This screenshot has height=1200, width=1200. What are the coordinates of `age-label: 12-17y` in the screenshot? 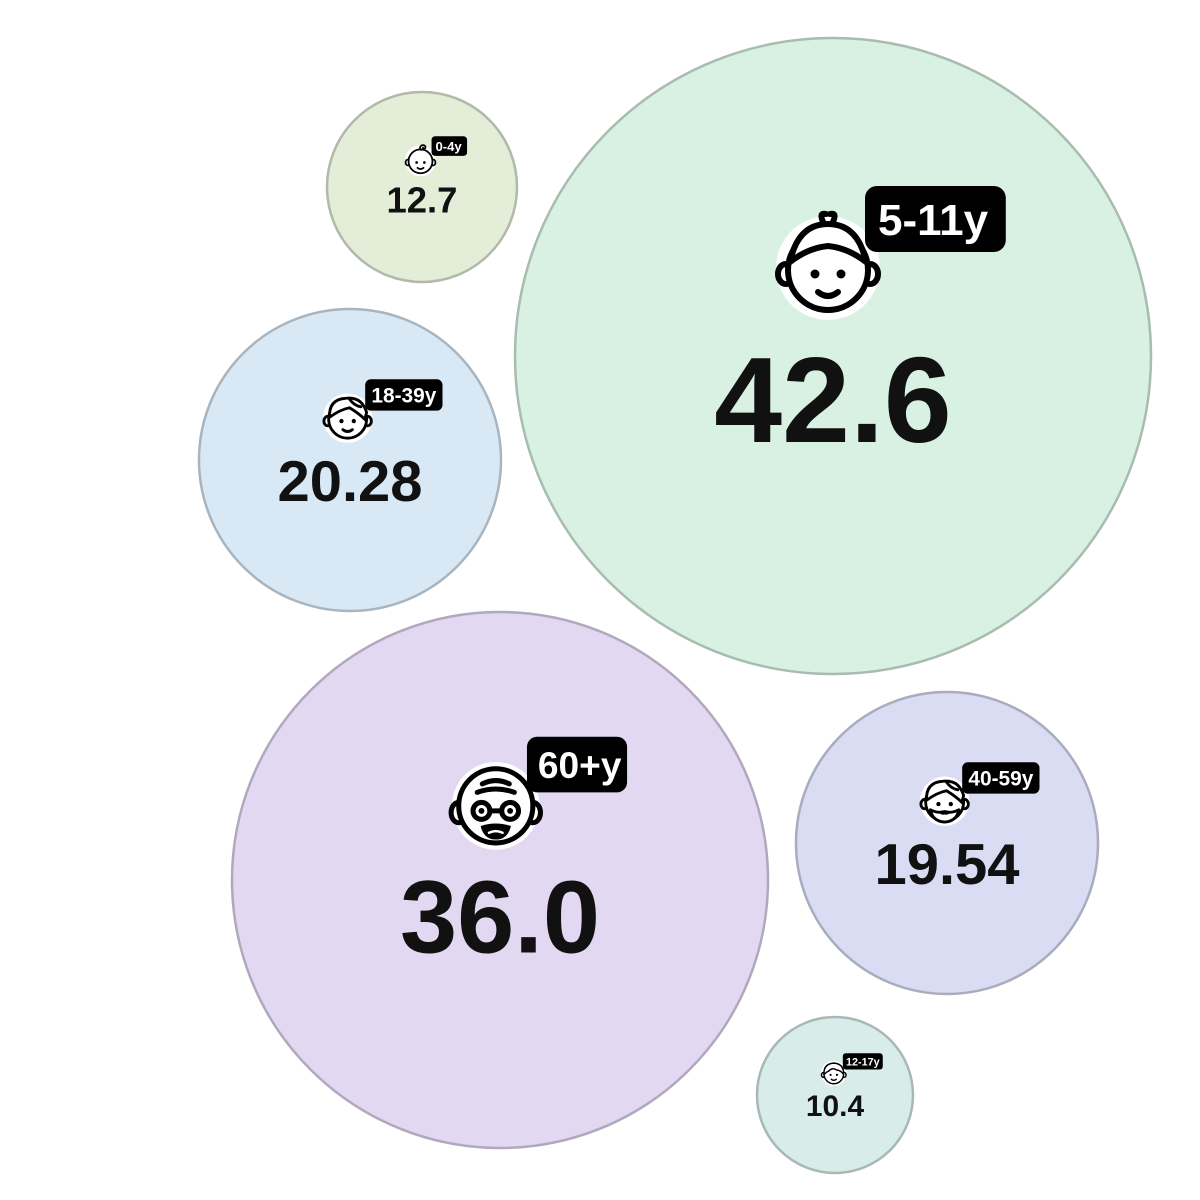 It's located at (863, 1062).